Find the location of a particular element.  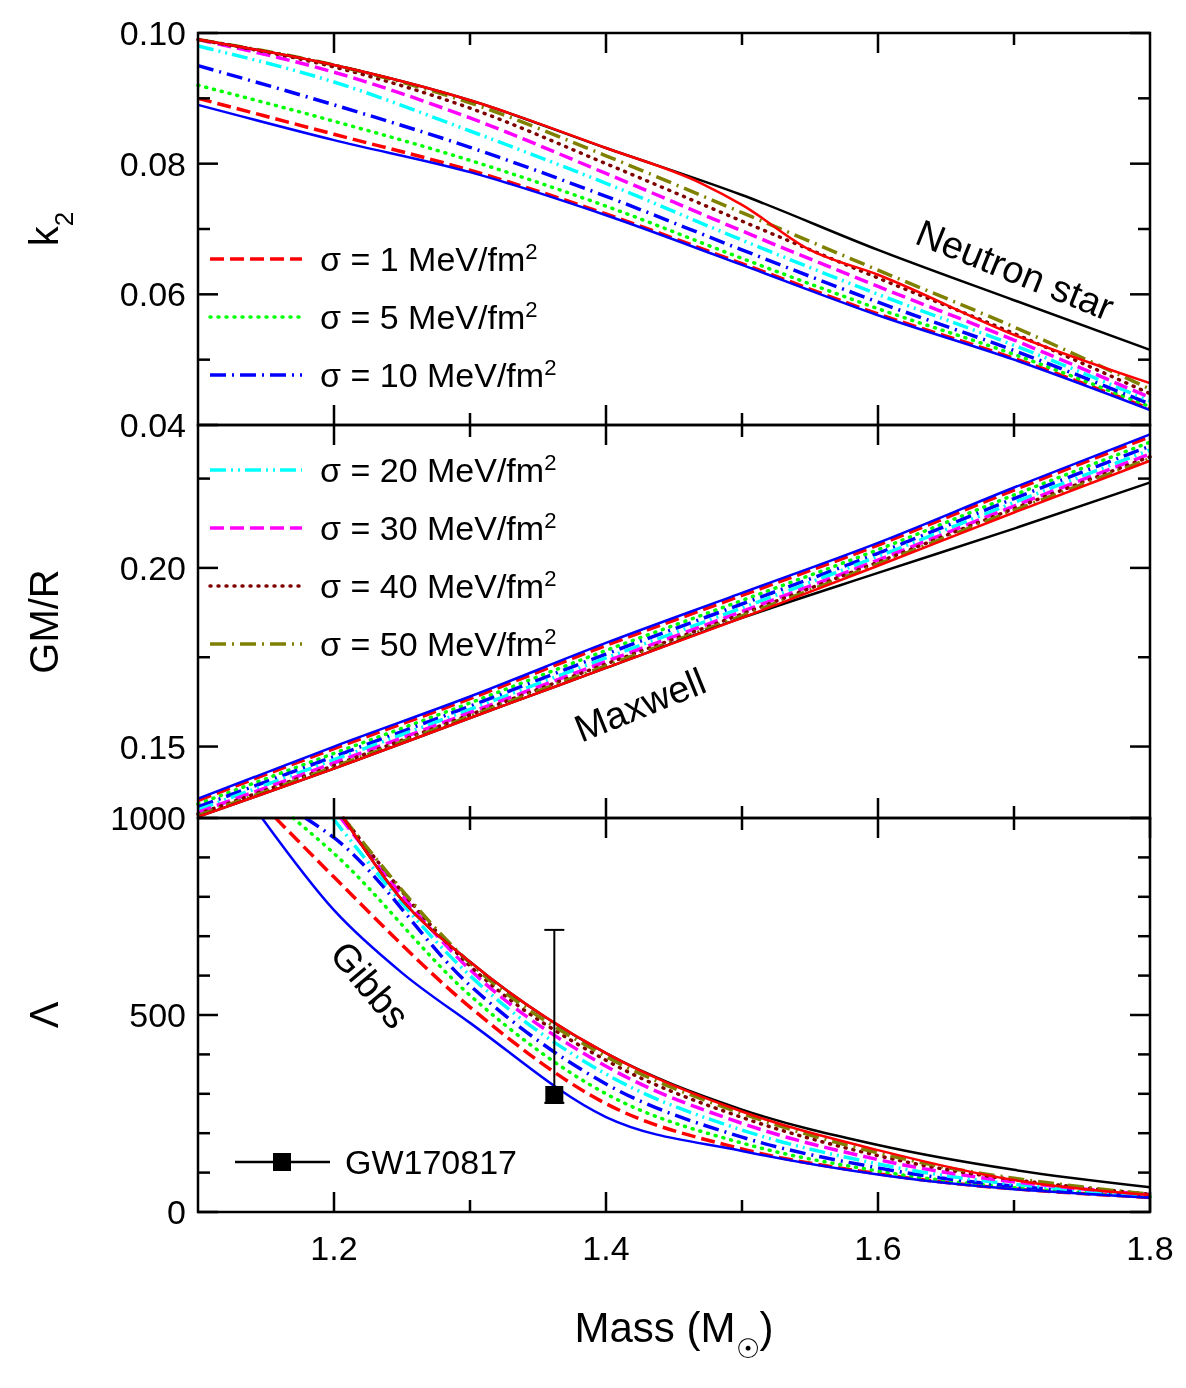

legend-label: σ = 30 MeV/fm$^{2}$ is located at coordinates (438, 527).